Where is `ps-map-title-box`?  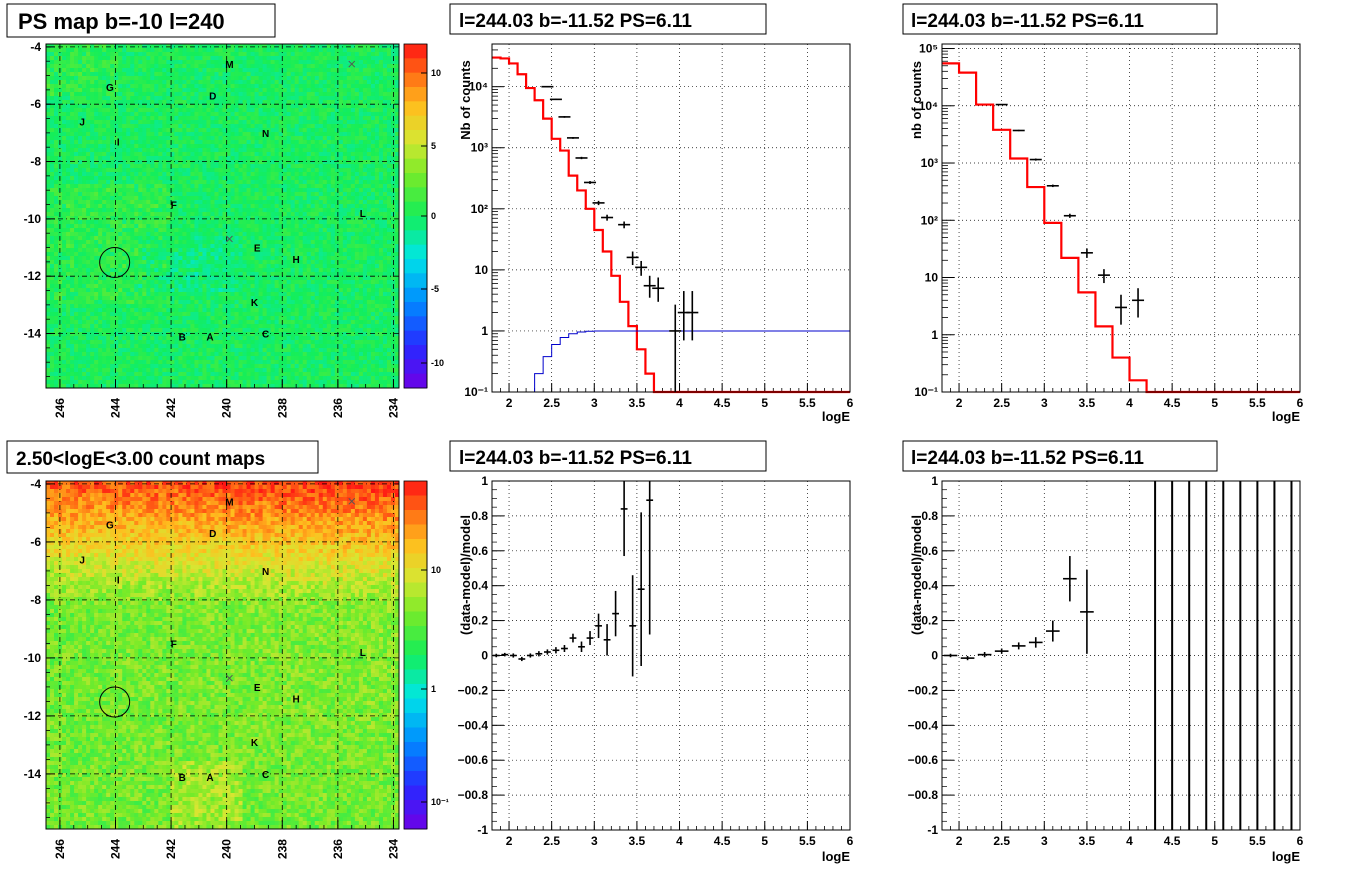 ps-map-title-box is located at coordinates (141, 20).